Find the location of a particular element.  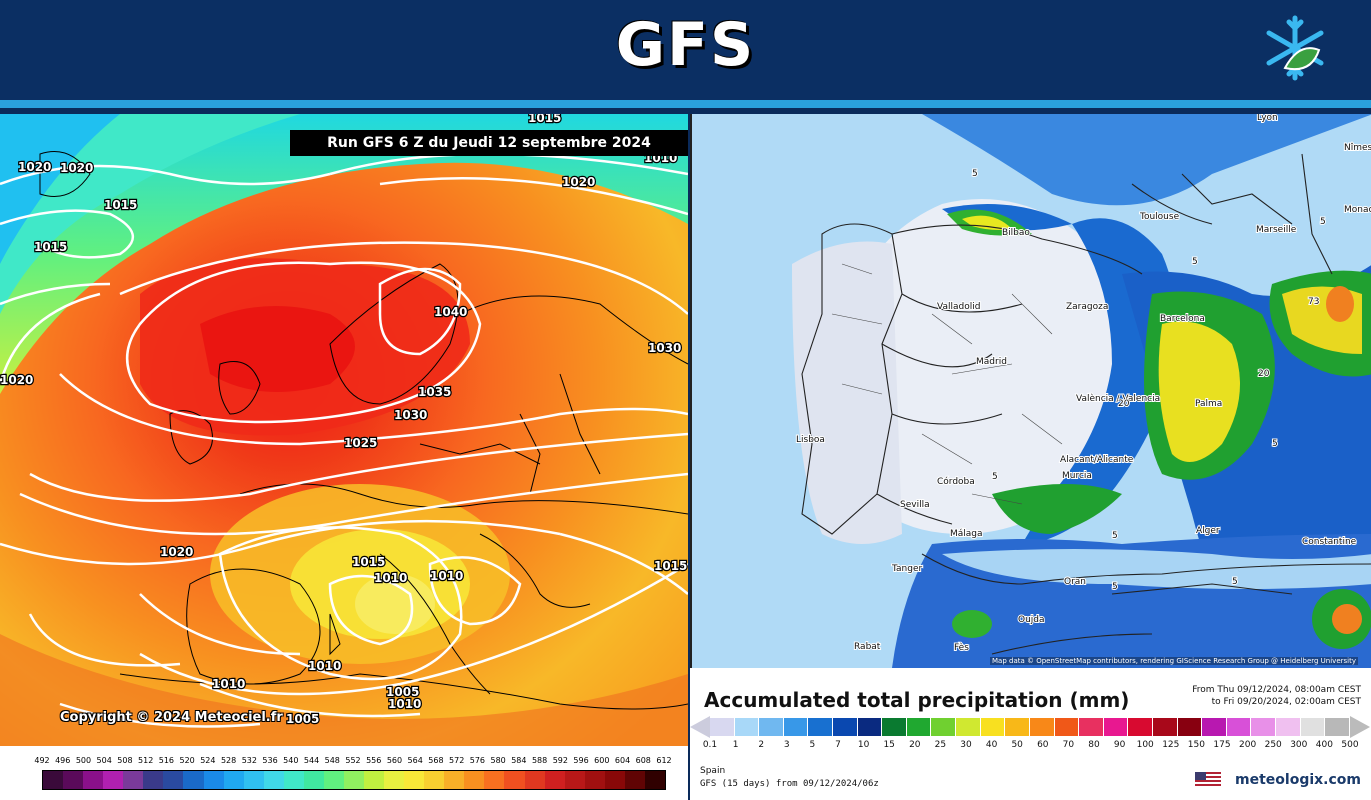

legend-label: 125 is located at coordinates (1171, 745).